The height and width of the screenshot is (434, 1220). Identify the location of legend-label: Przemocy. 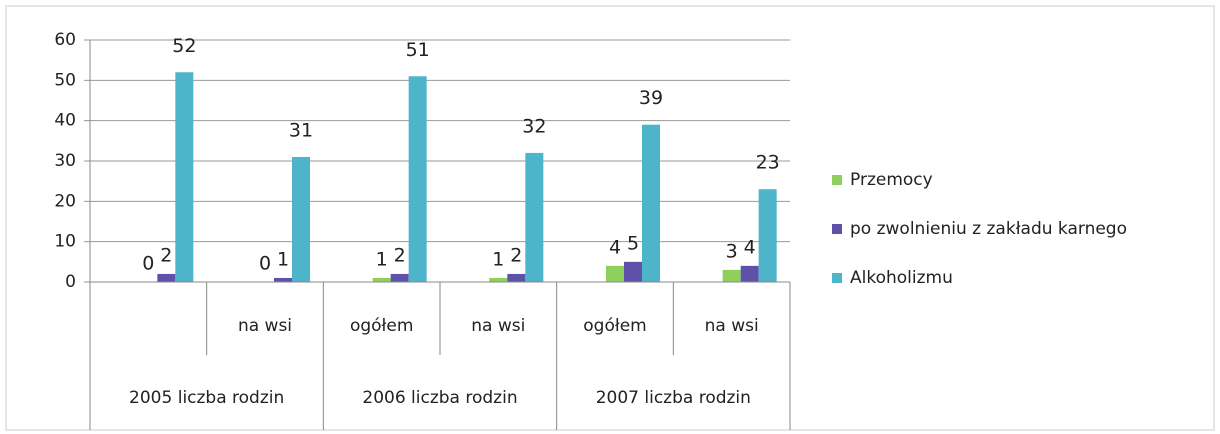
(891, 180).